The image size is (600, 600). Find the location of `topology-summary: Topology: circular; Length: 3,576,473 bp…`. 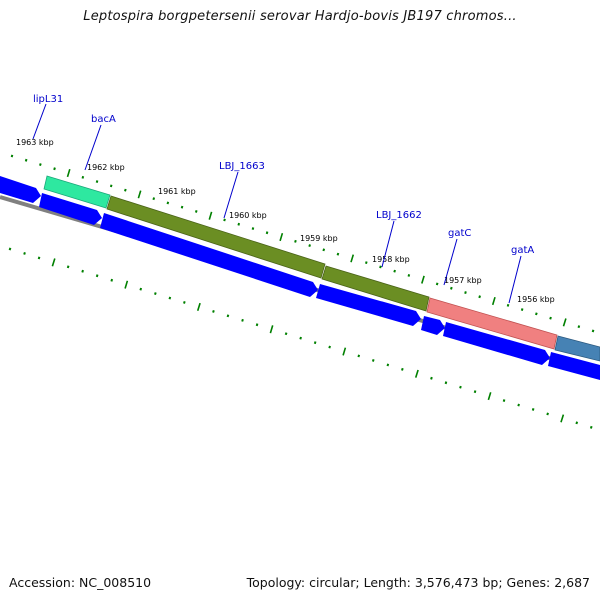

topology-summary: Topology: circular; Length: 3,576,473 bp… is located at coordinates (418, 582).